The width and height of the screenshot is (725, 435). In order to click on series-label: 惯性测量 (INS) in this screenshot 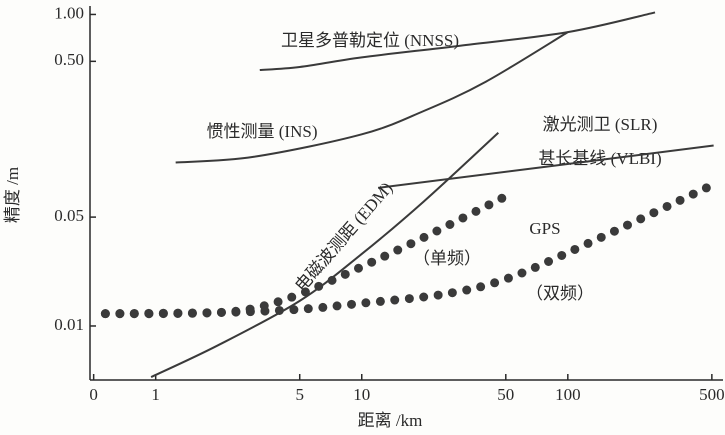, I will do `click(262, 131)`.